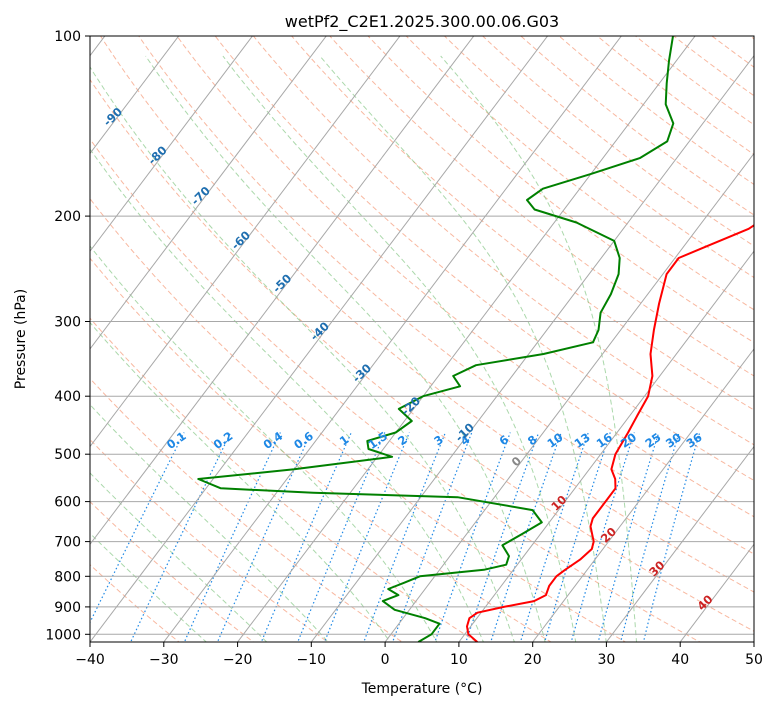 This screenshot has height=708, width=775. I want to click on x-tick-label: 10, so click(459, 660).